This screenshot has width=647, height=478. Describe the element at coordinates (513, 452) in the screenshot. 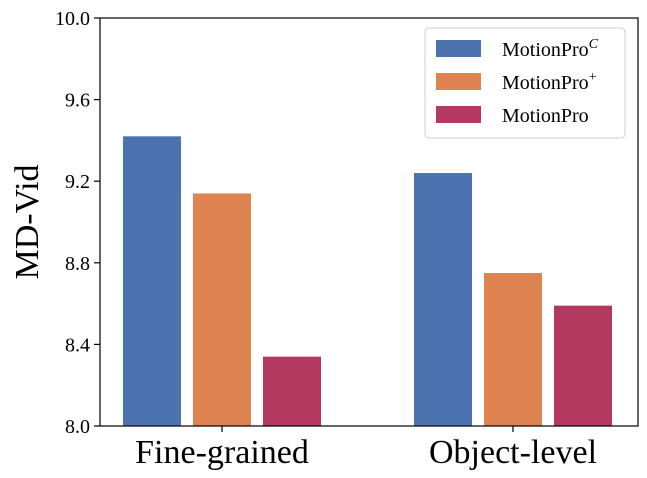

I see `x-tick-label: Object-level` at that location.